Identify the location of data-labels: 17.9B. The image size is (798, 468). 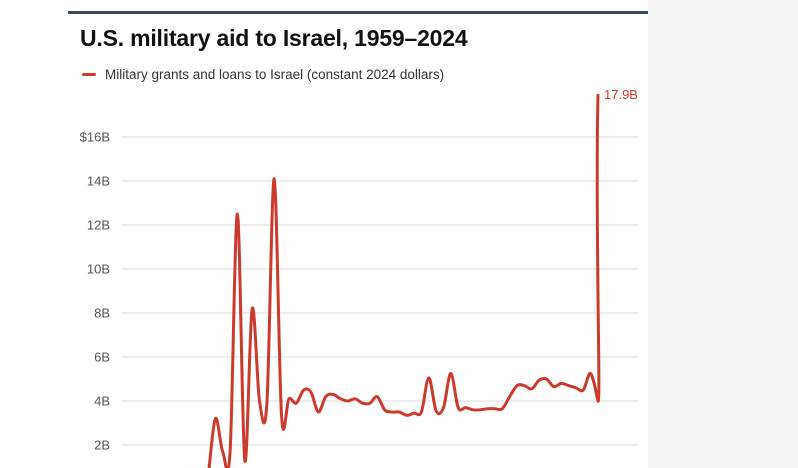
(621, 94).